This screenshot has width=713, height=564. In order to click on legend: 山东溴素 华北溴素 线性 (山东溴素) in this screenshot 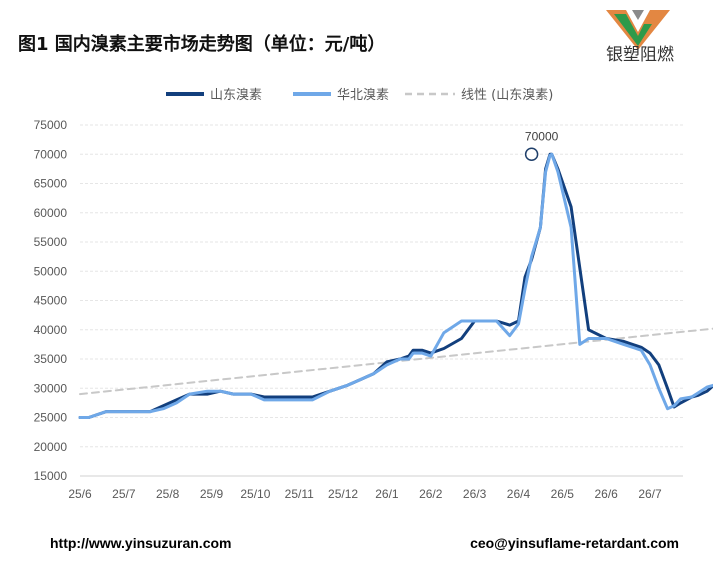, I will do `click(359, 95)`.